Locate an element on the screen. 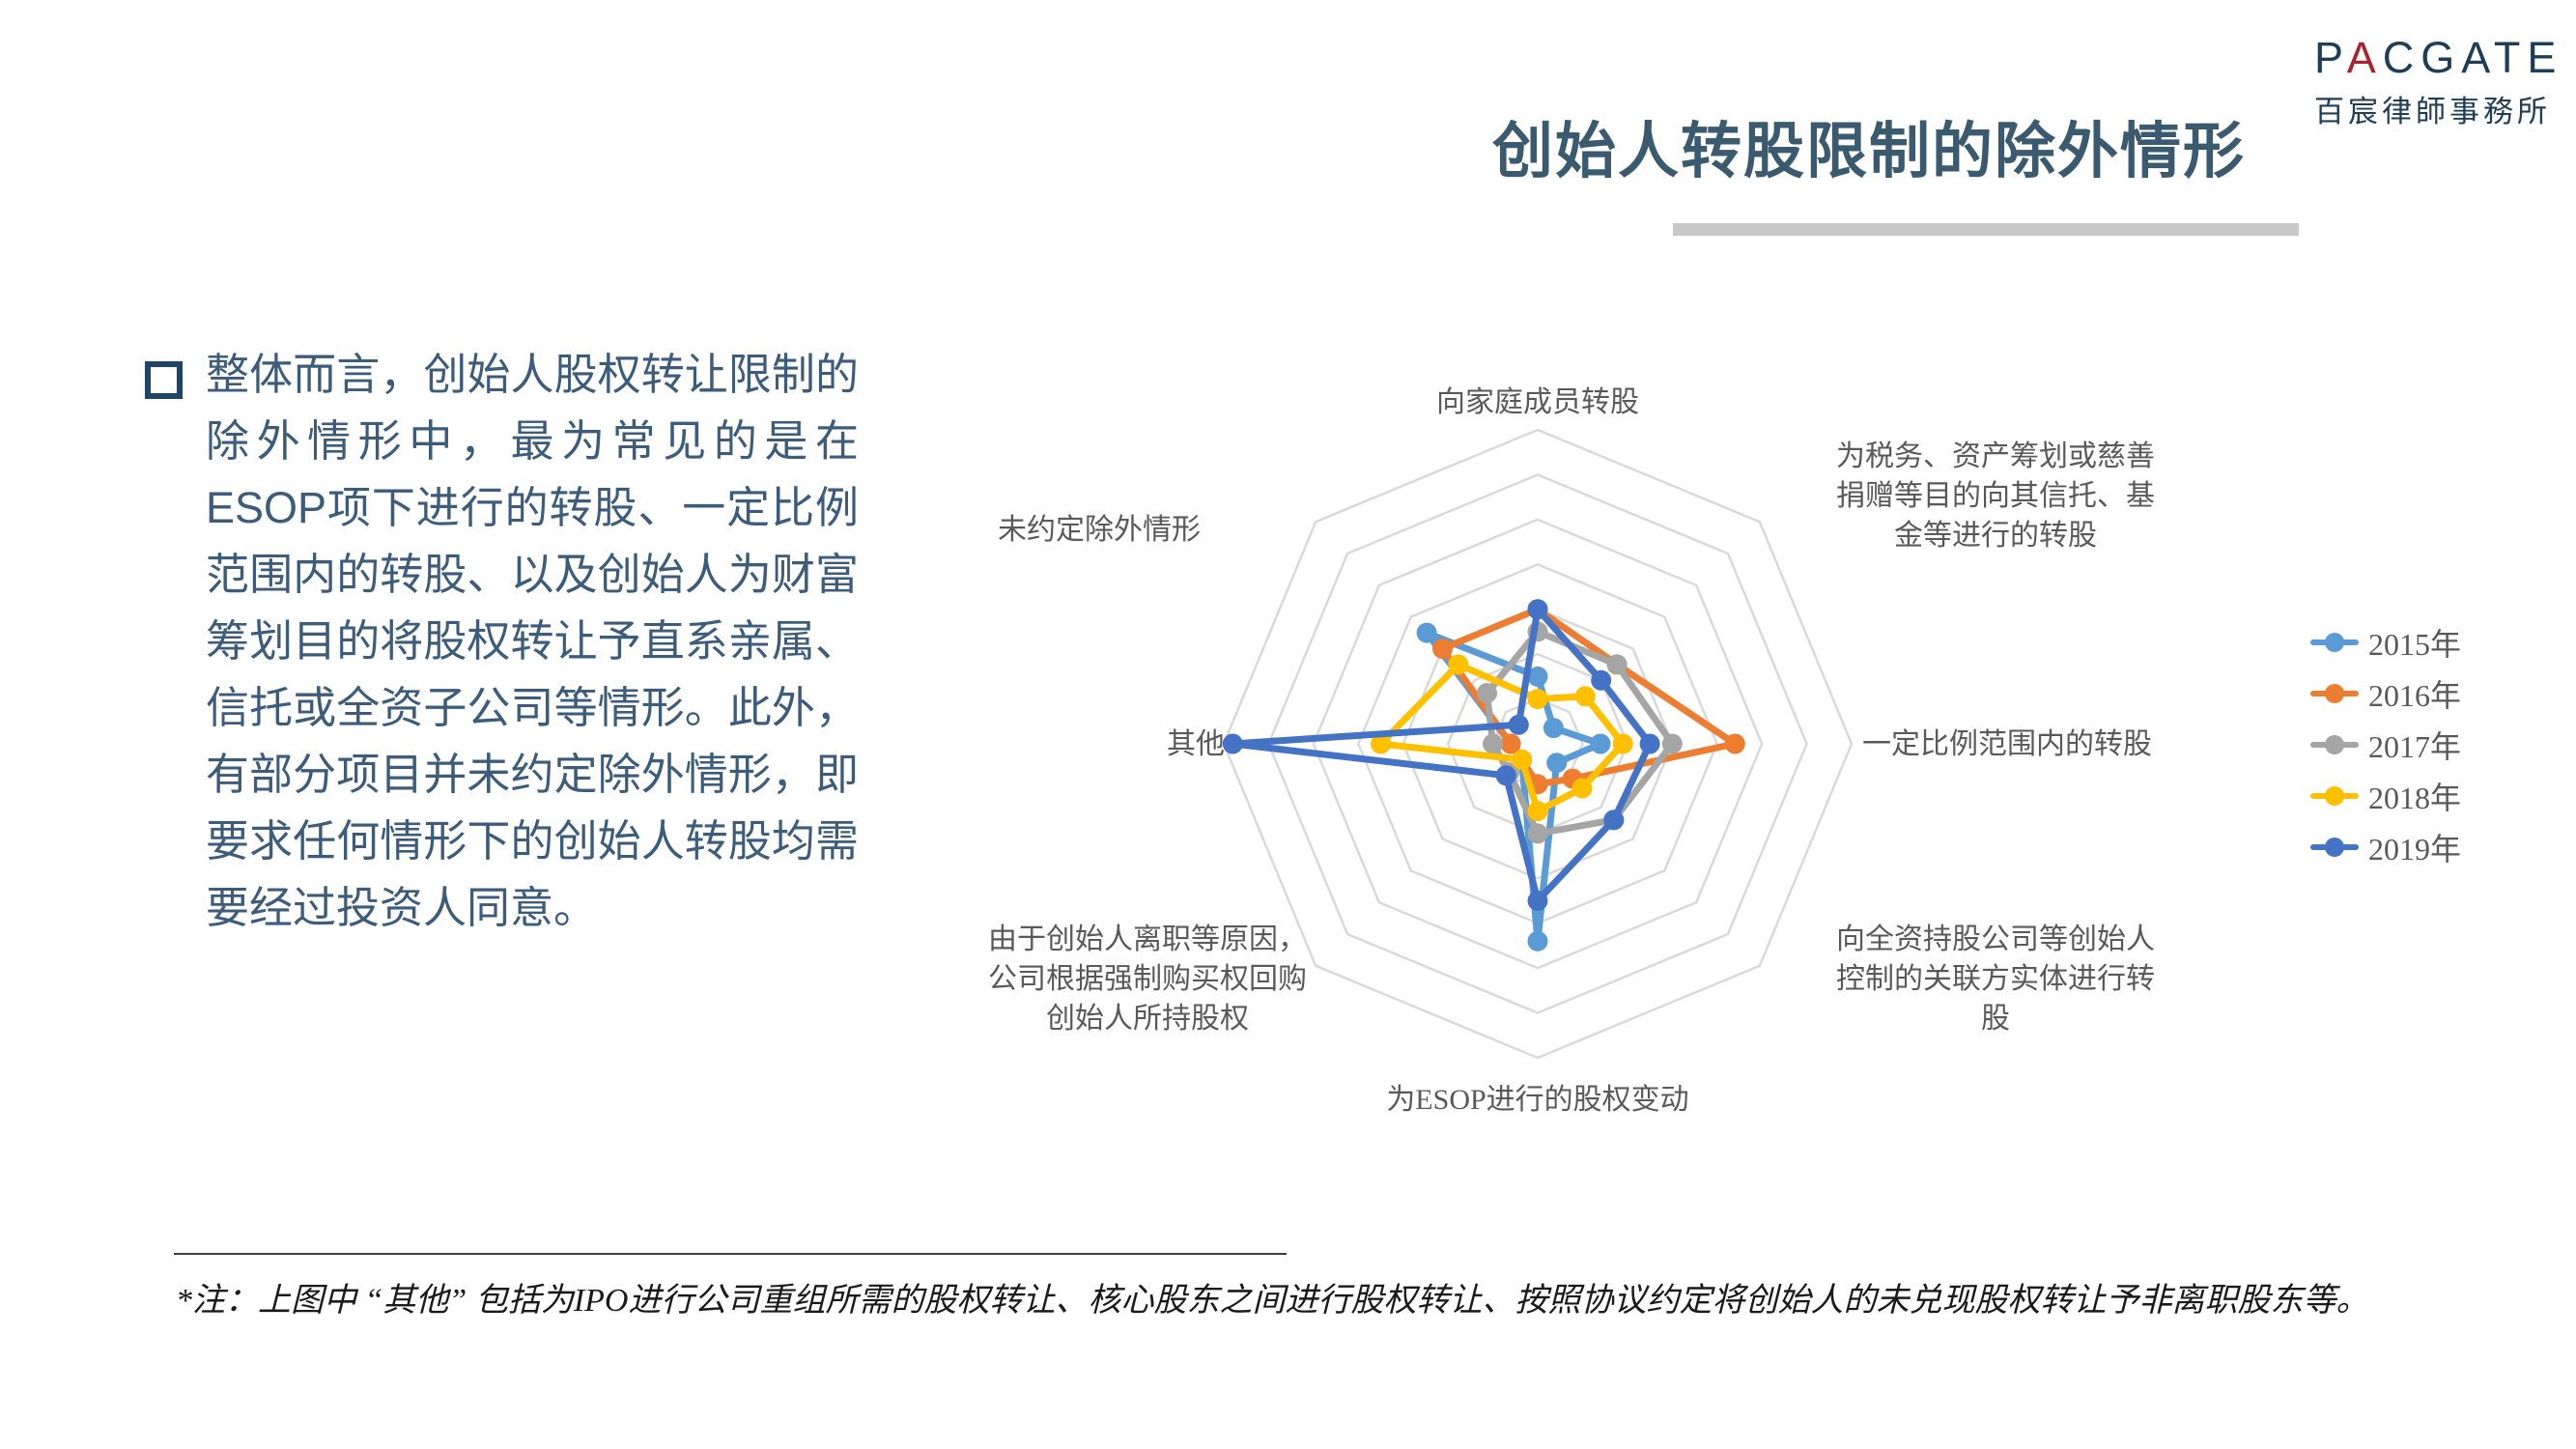 The width and height of the screenshot is (2576, 1449). axis-label-line: 控制的关联方实体进行转 is located at coordinates (1995, 979).